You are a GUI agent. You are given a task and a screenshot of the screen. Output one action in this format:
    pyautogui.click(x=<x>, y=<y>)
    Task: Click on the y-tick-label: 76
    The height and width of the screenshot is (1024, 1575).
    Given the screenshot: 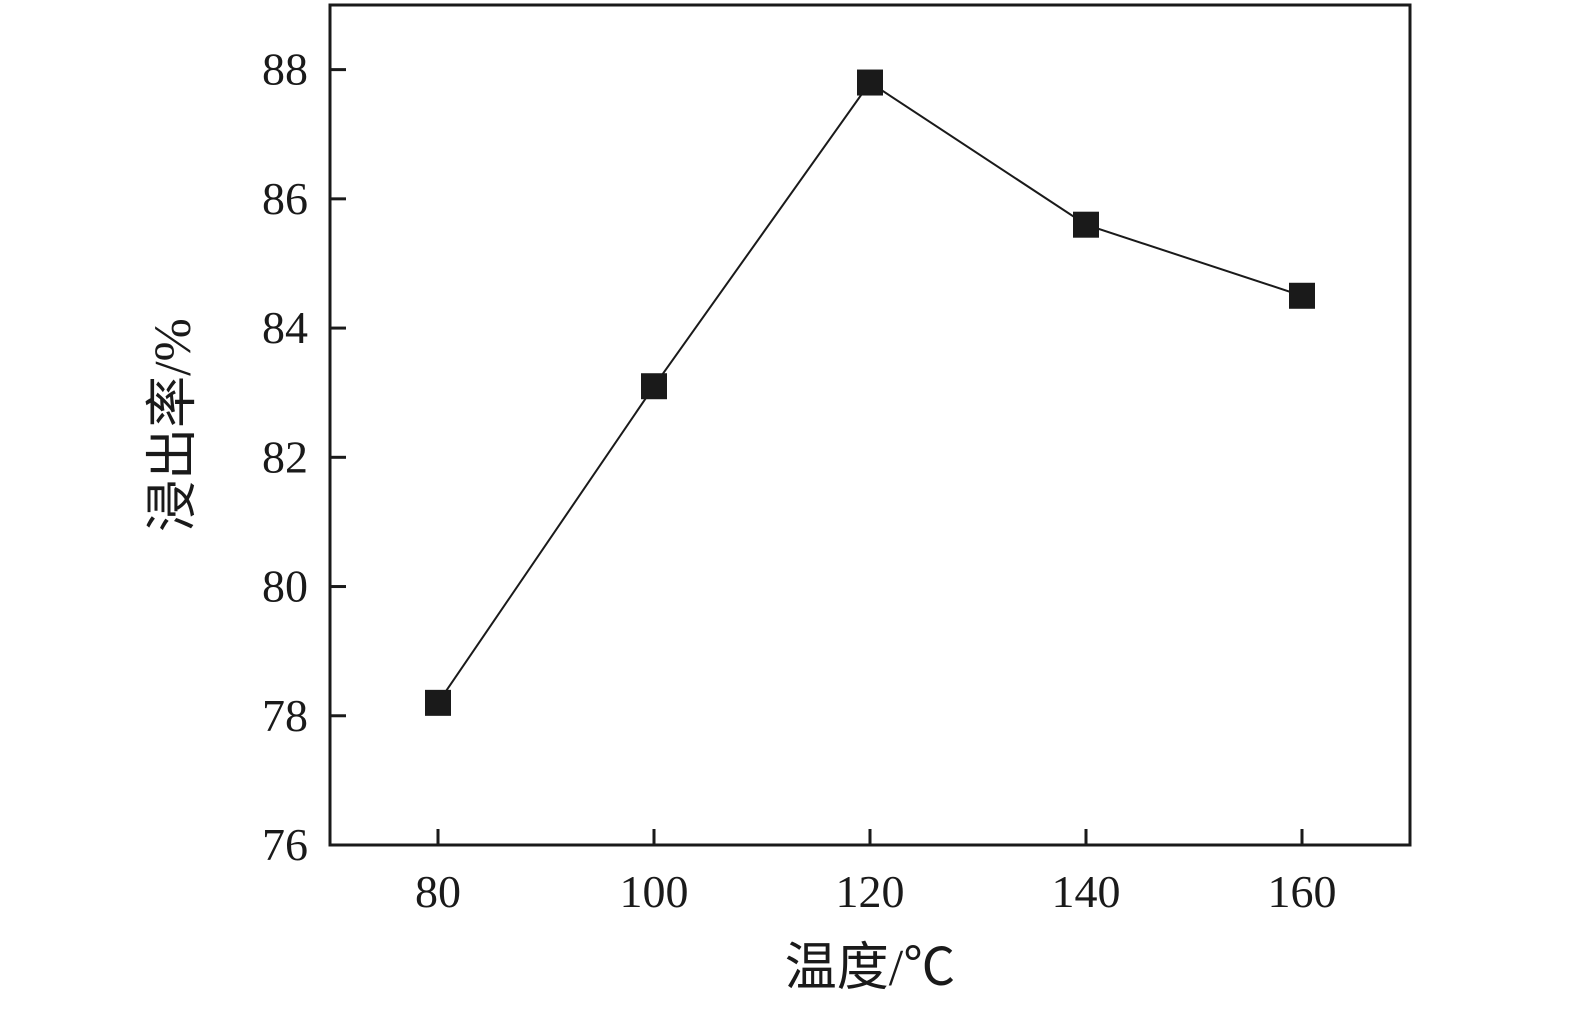 What is the action you would take?
    pyautogui.click(x=285, y=844)
    